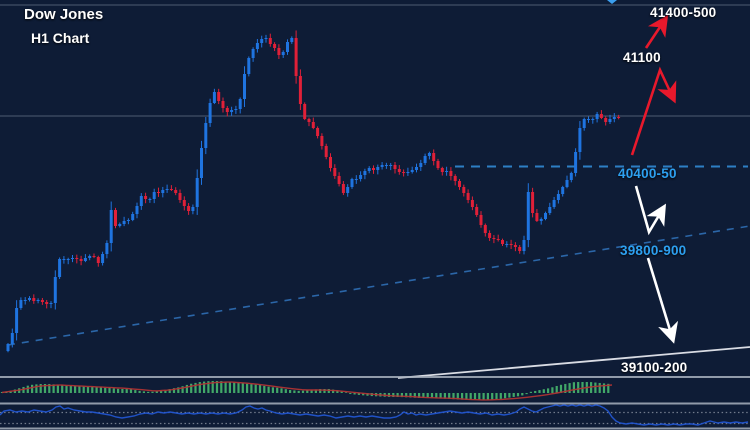 The image size is (750, 430). What do you see at coordinates (307, 391) in the screenshot?
I see `macd-signal` at bounding box center [307, 391].